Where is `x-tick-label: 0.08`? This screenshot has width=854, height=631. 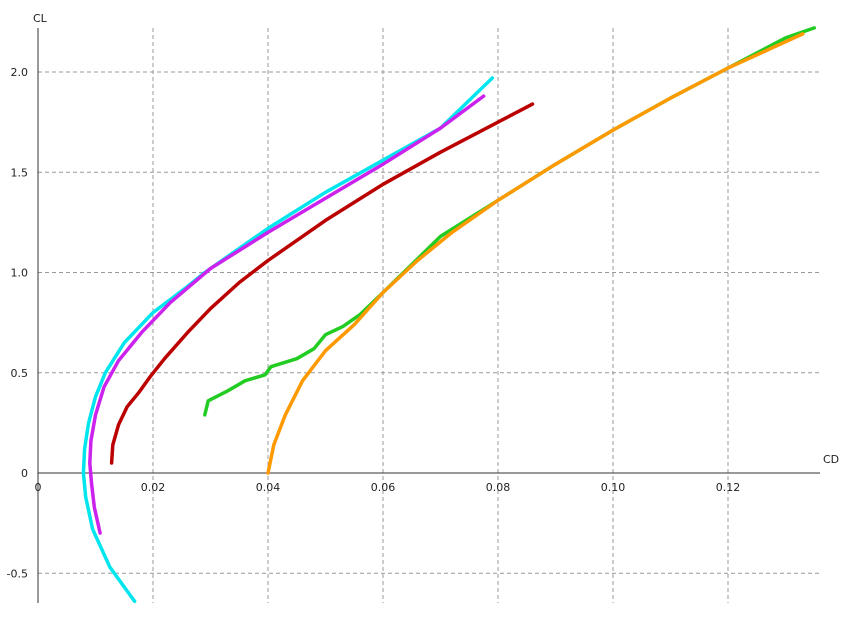
x-tick-label: 0.08 is located at coordinates (498, 487).